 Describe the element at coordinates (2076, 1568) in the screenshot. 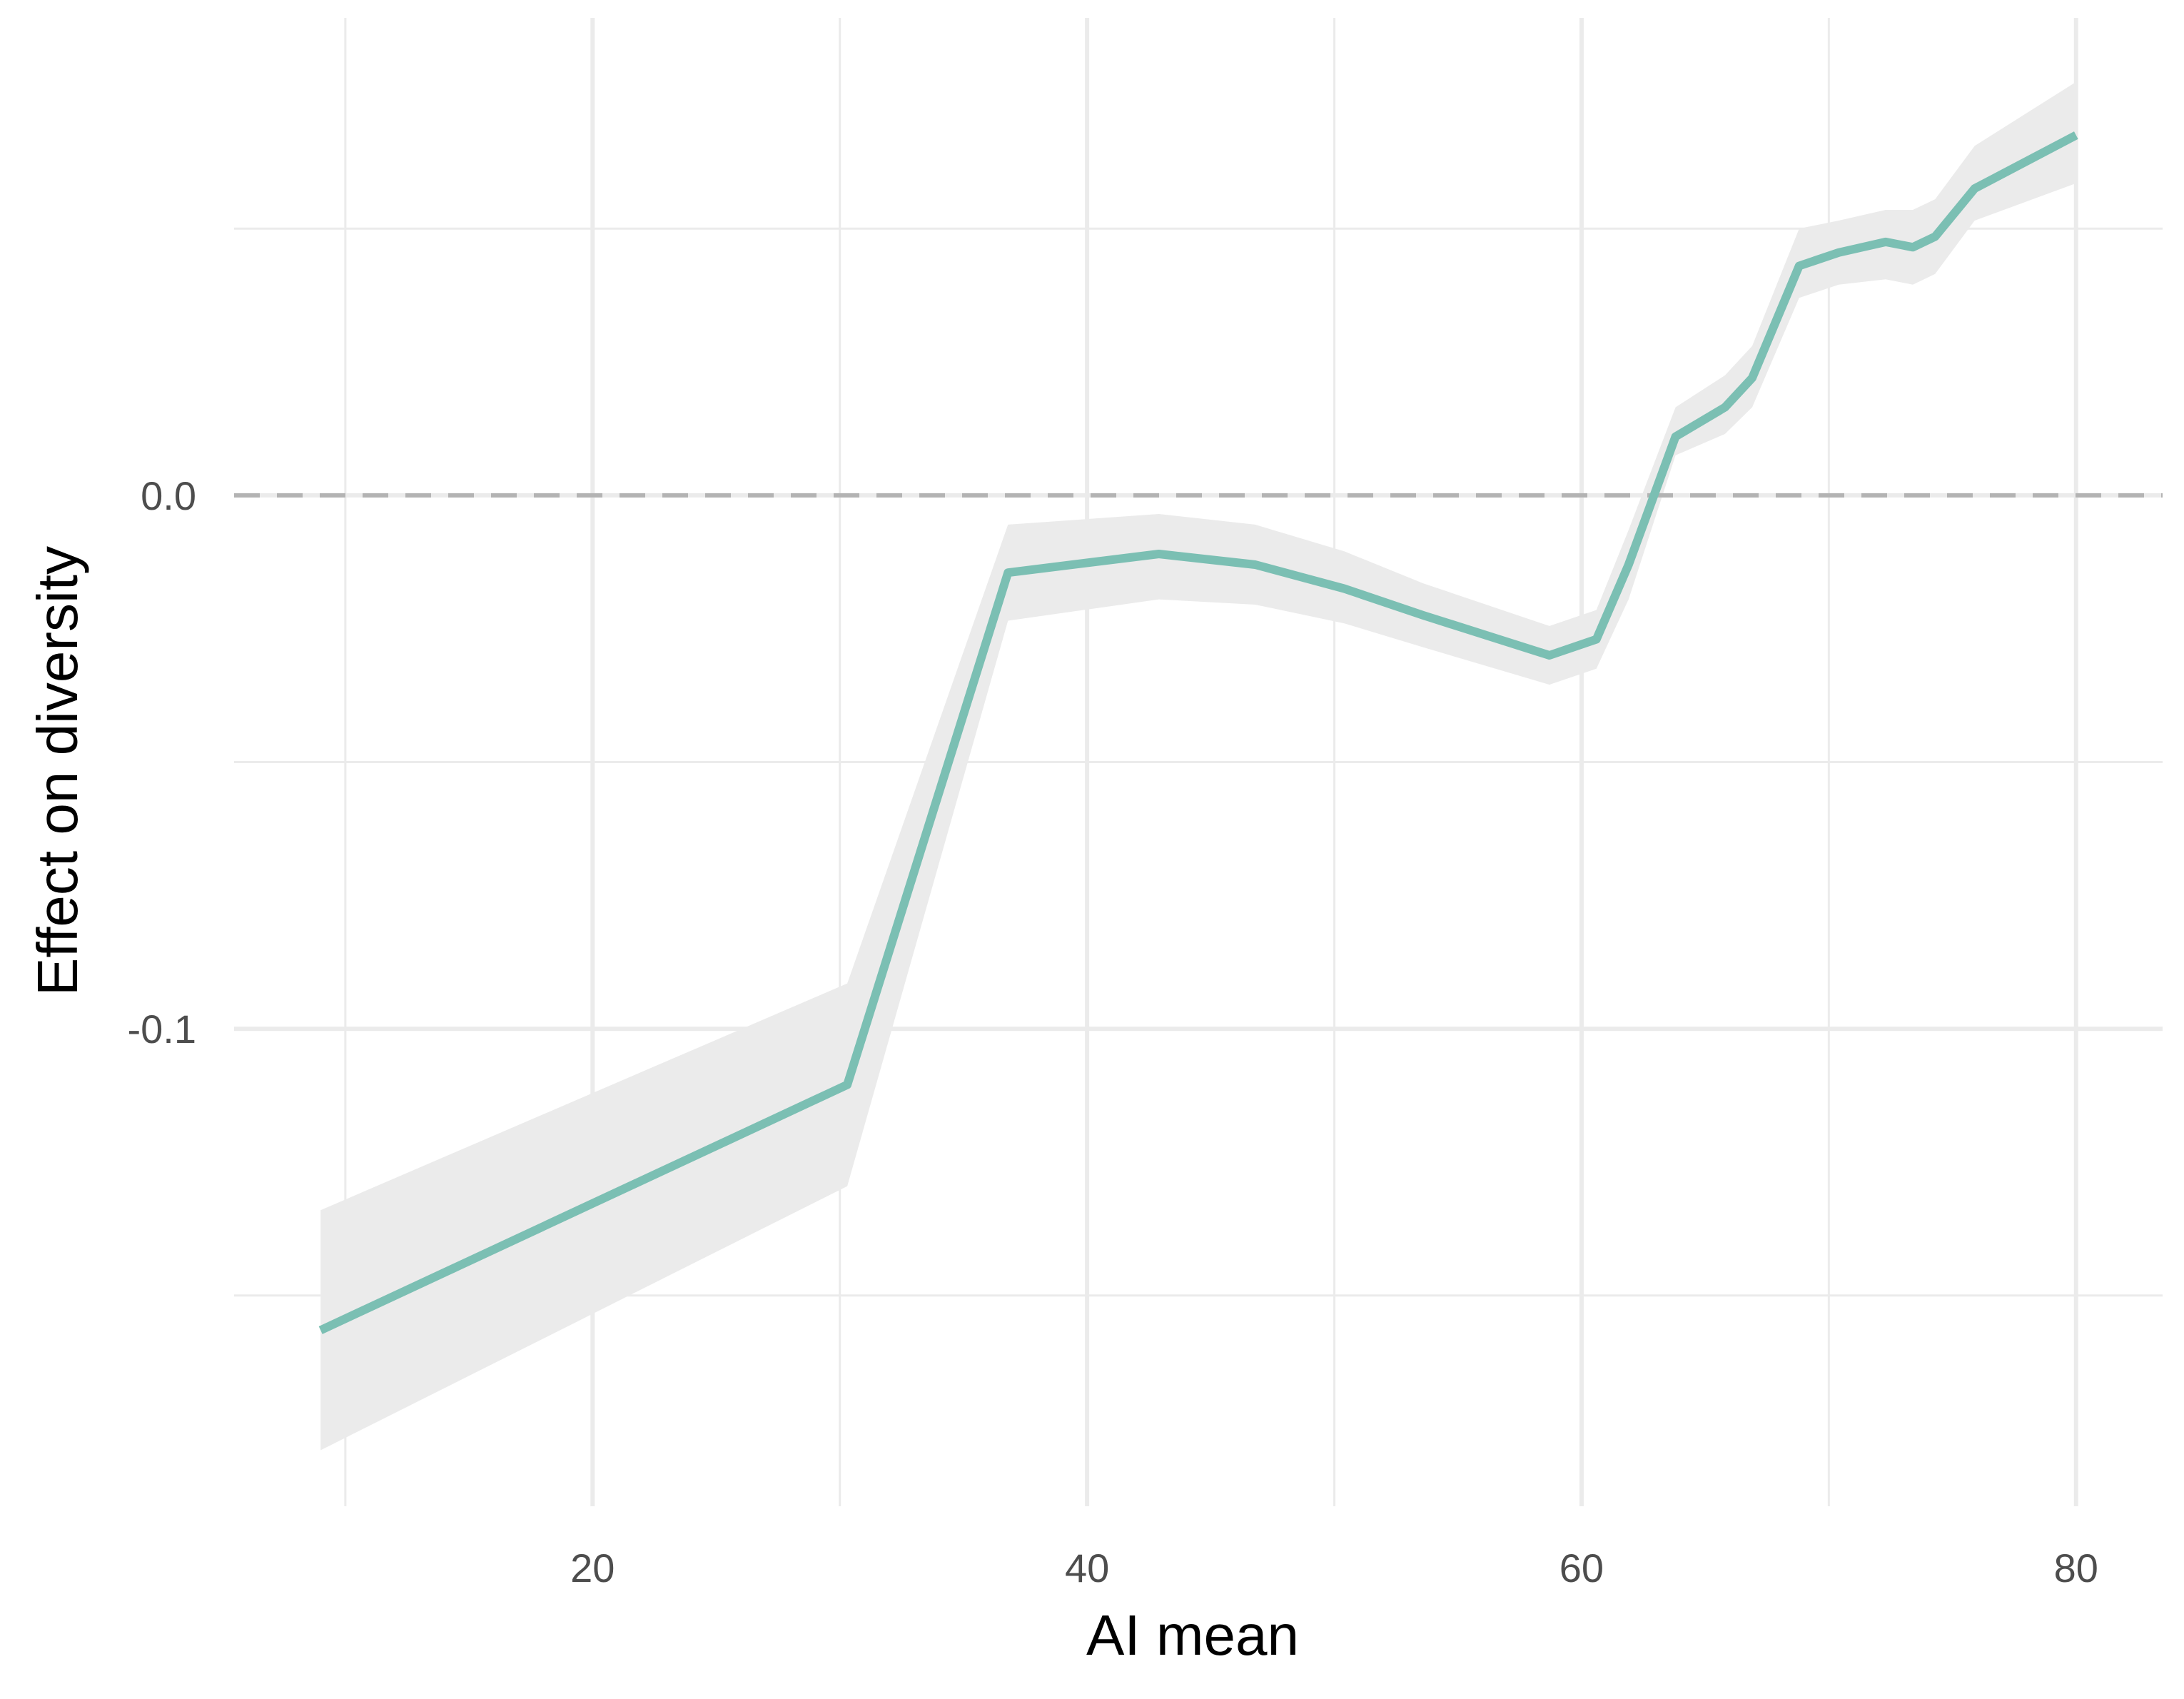

I see `x-tick-label: 80` at that location.